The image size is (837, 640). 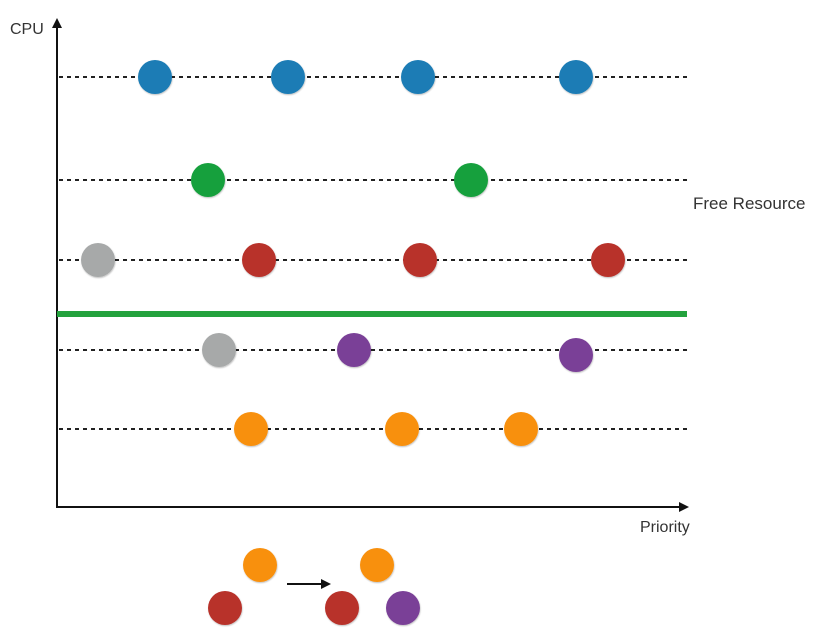 What do you see at coordinates (219, 350) in the screenshot?
I see `row-4-gray-dot` at bounding box center [219, 350].